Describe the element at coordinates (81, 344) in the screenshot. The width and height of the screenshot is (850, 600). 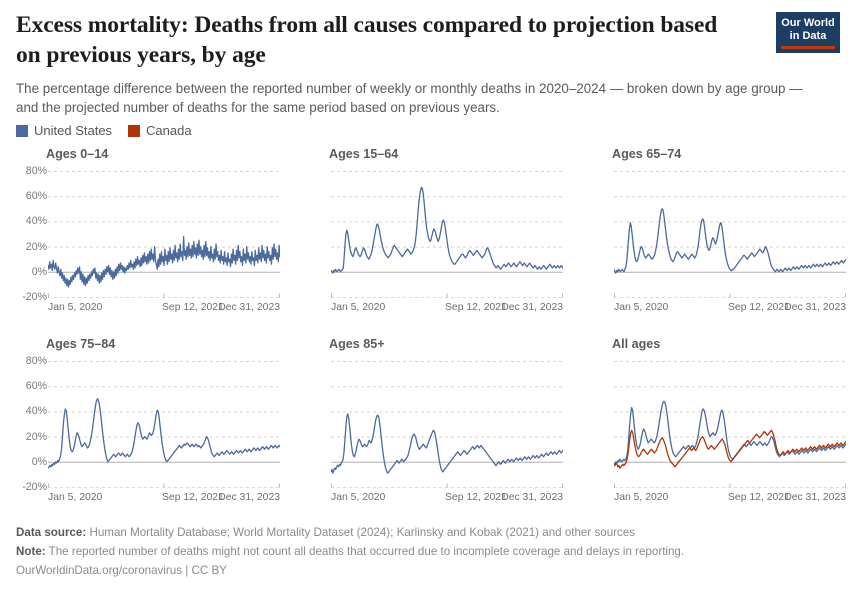
I see `panel-title: Ages 75–84` at that location.